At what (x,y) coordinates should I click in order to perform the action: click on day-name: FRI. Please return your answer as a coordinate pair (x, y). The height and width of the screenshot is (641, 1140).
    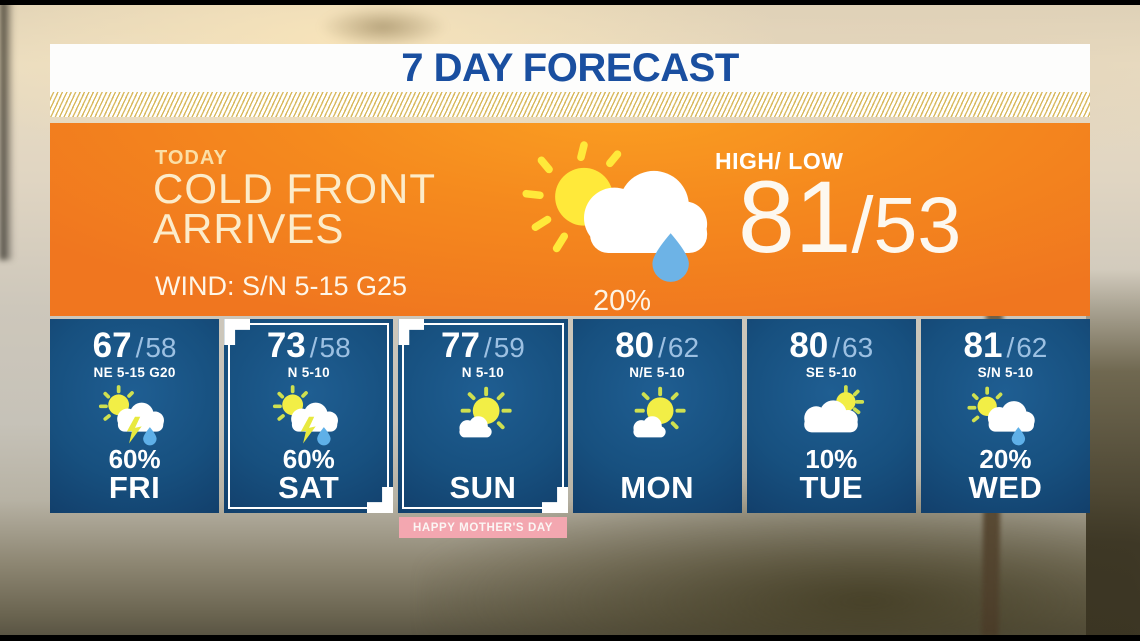
    Looking at the image, I should click on (134, 488).